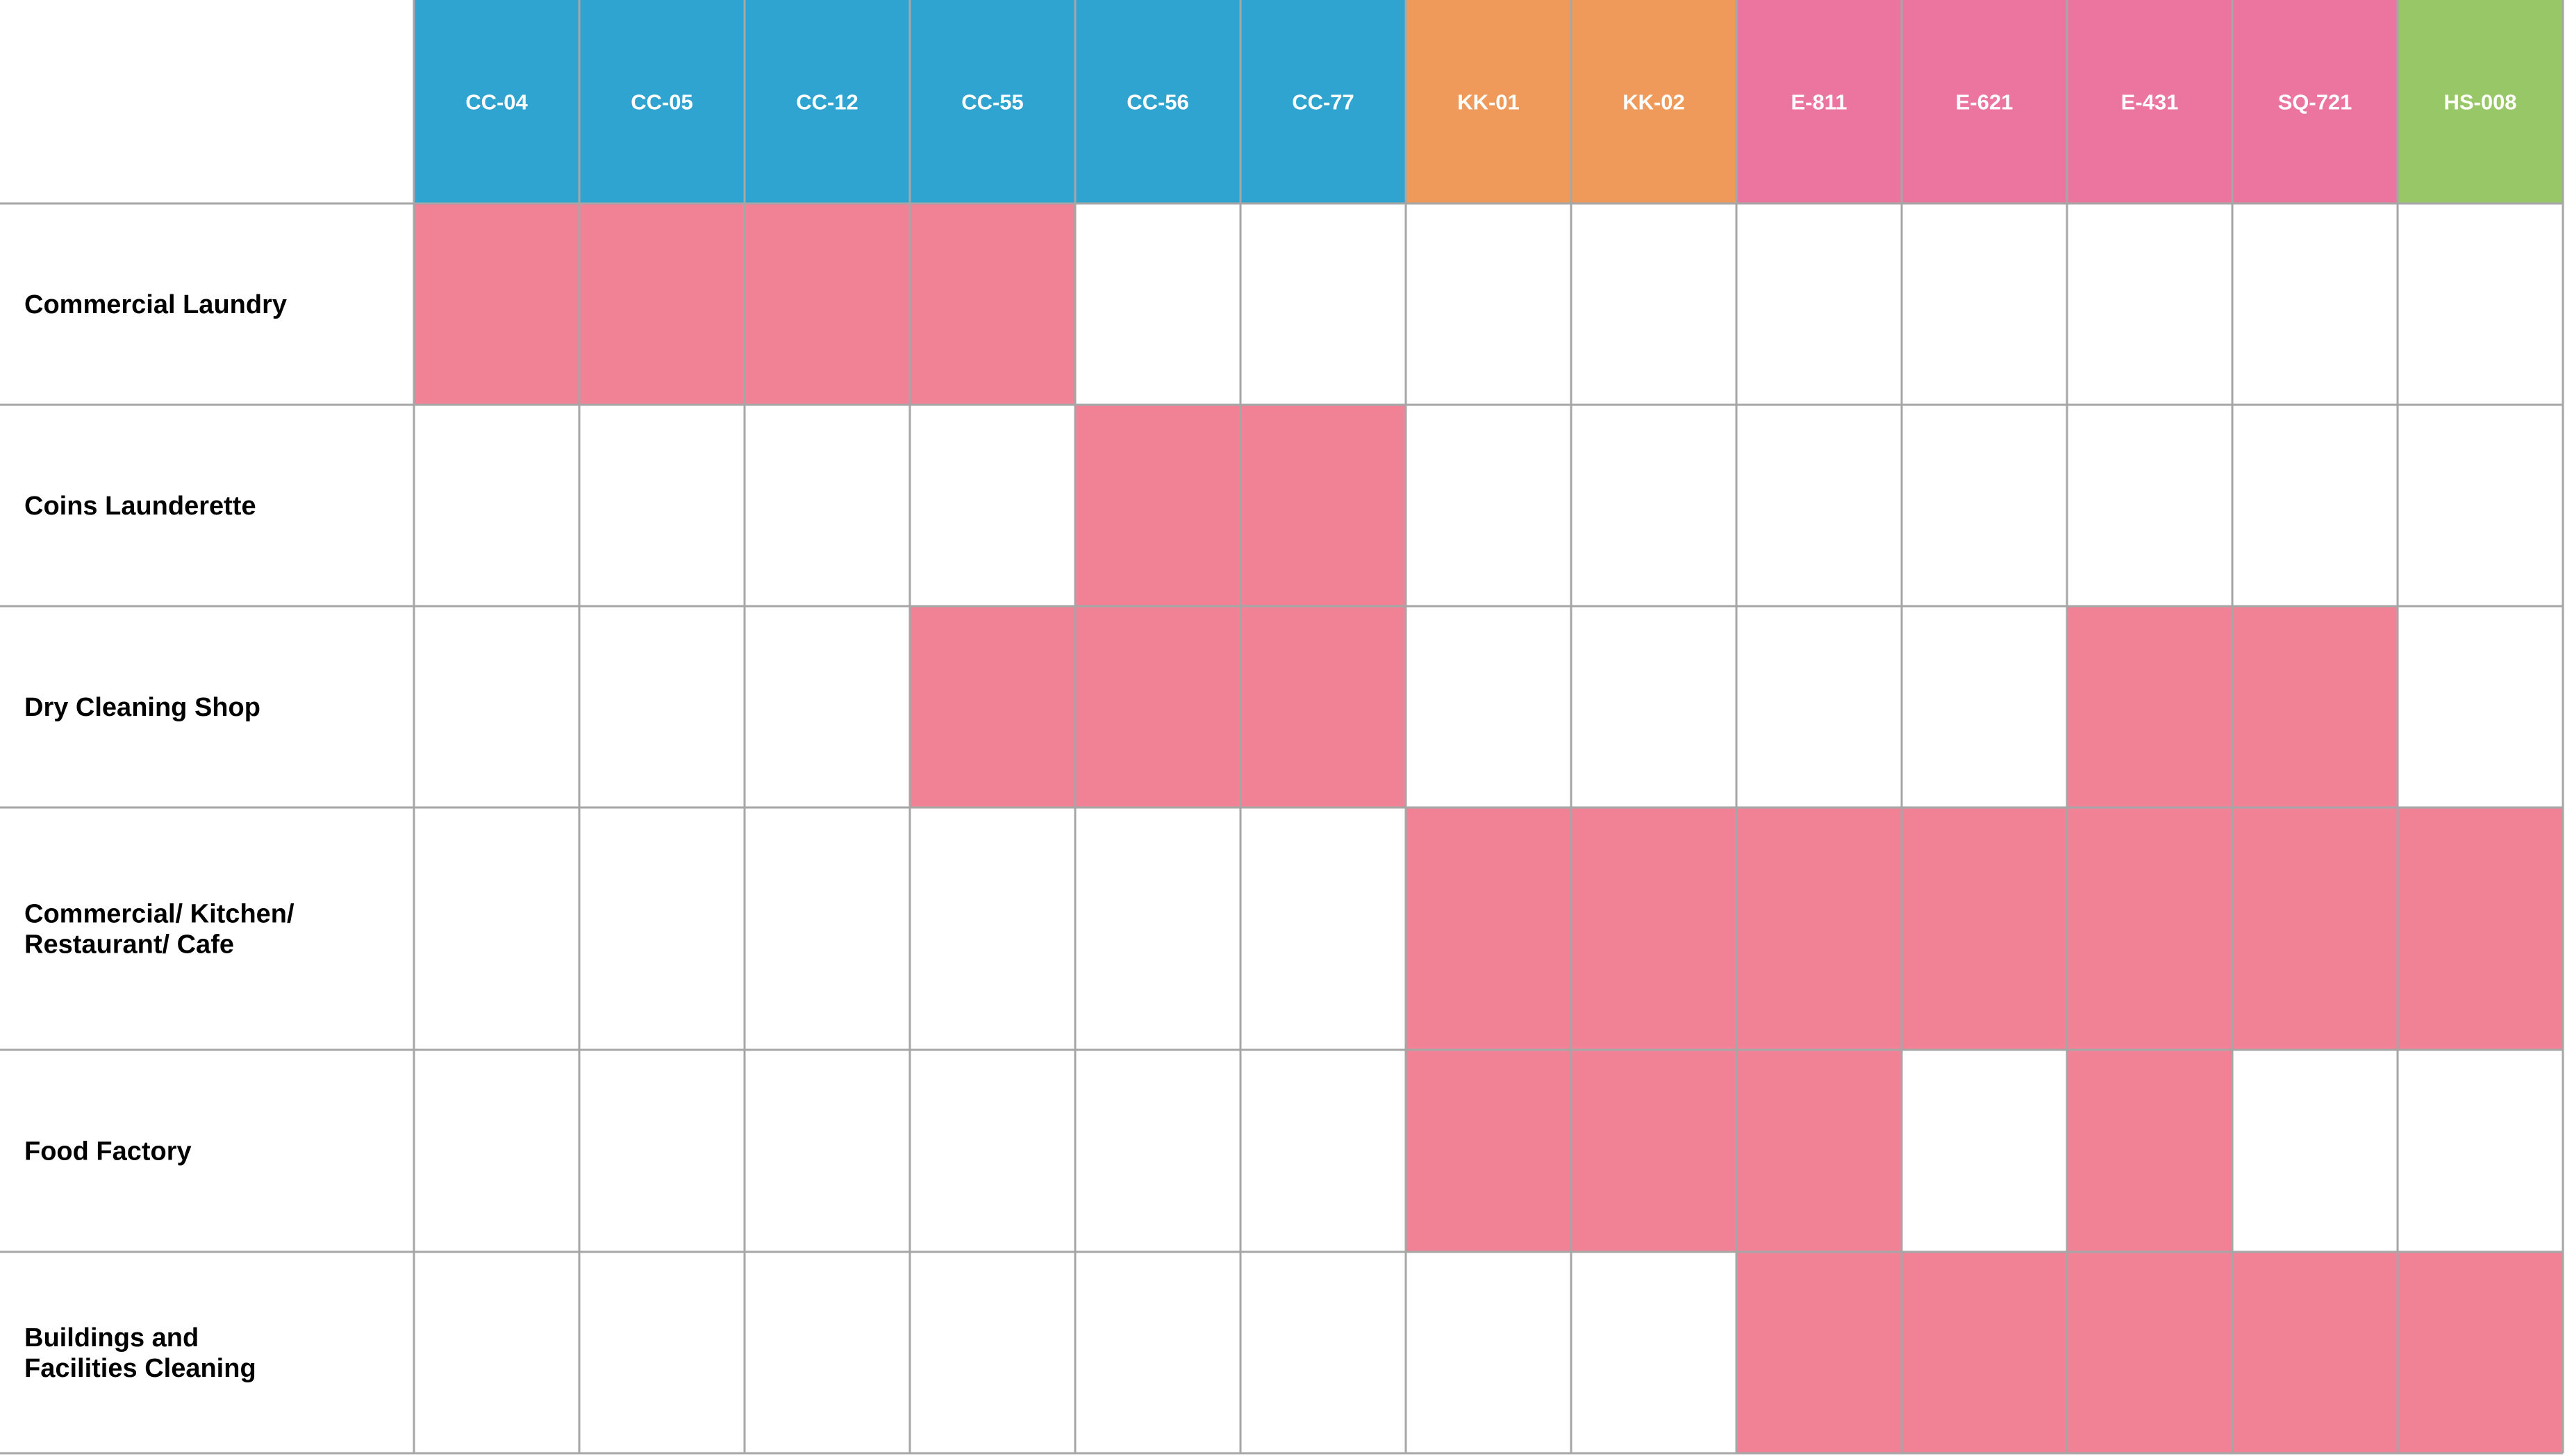 This screenshot has width=2565, height=1456. I want to click on row-label-5: Food Factory, so click(108, 1151).